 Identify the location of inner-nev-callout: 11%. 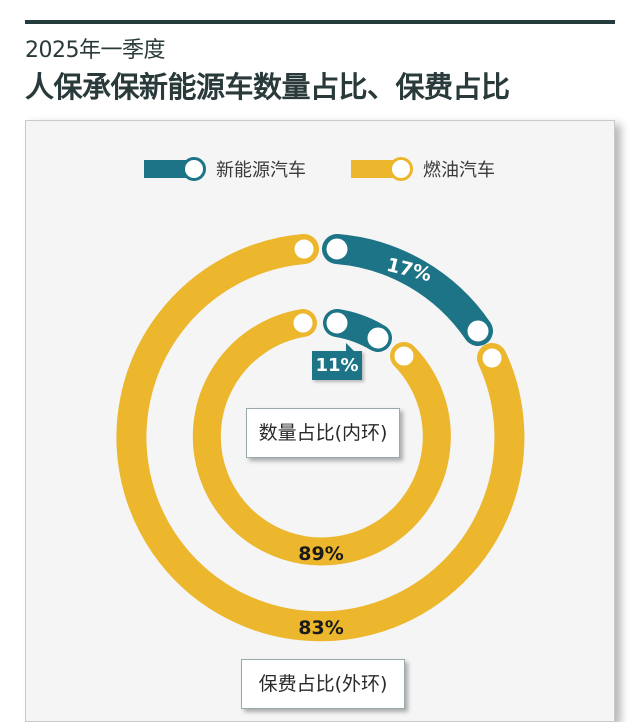
(337, 361).